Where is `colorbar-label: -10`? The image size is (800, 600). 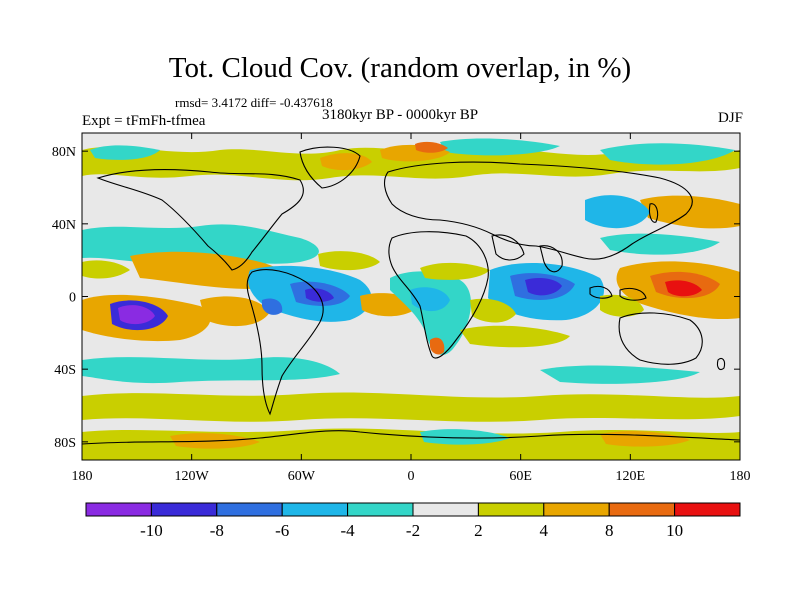 colorbar-label: -10 is located at coordinates (151, 530).